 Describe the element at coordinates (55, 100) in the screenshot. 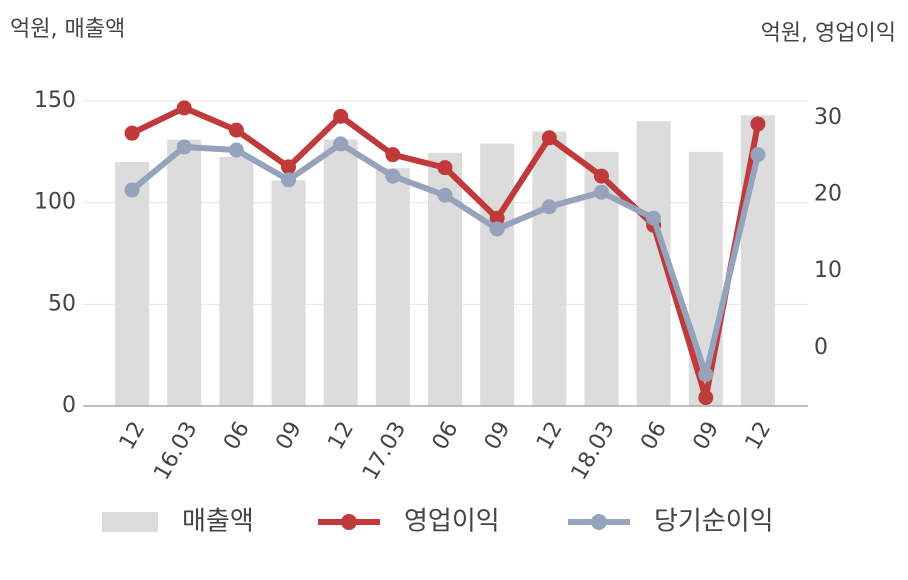

I see `y-tick-label: 150` at that location.